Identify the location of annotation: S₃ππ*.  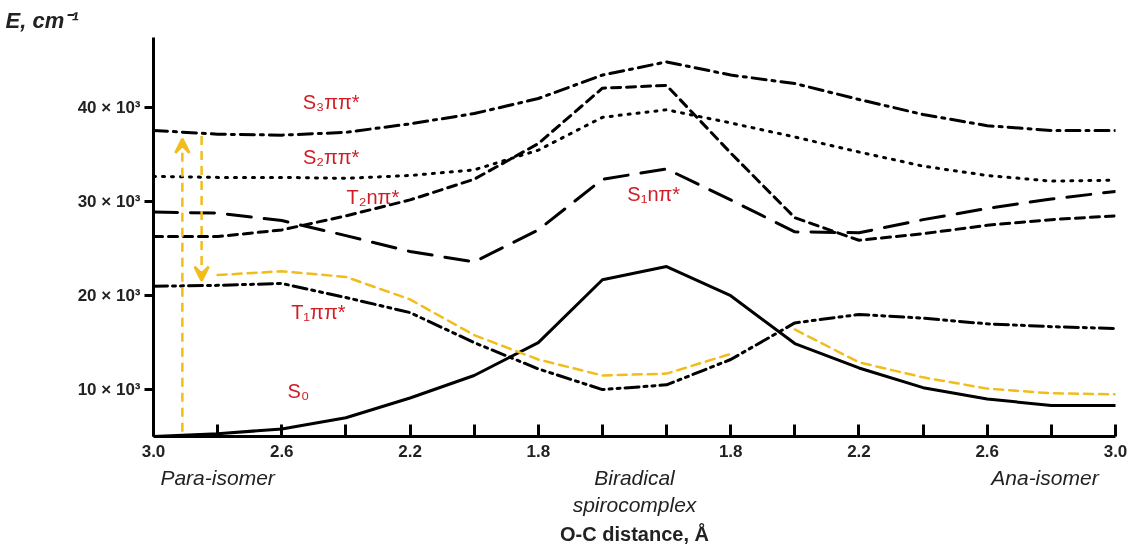
(331, 102).